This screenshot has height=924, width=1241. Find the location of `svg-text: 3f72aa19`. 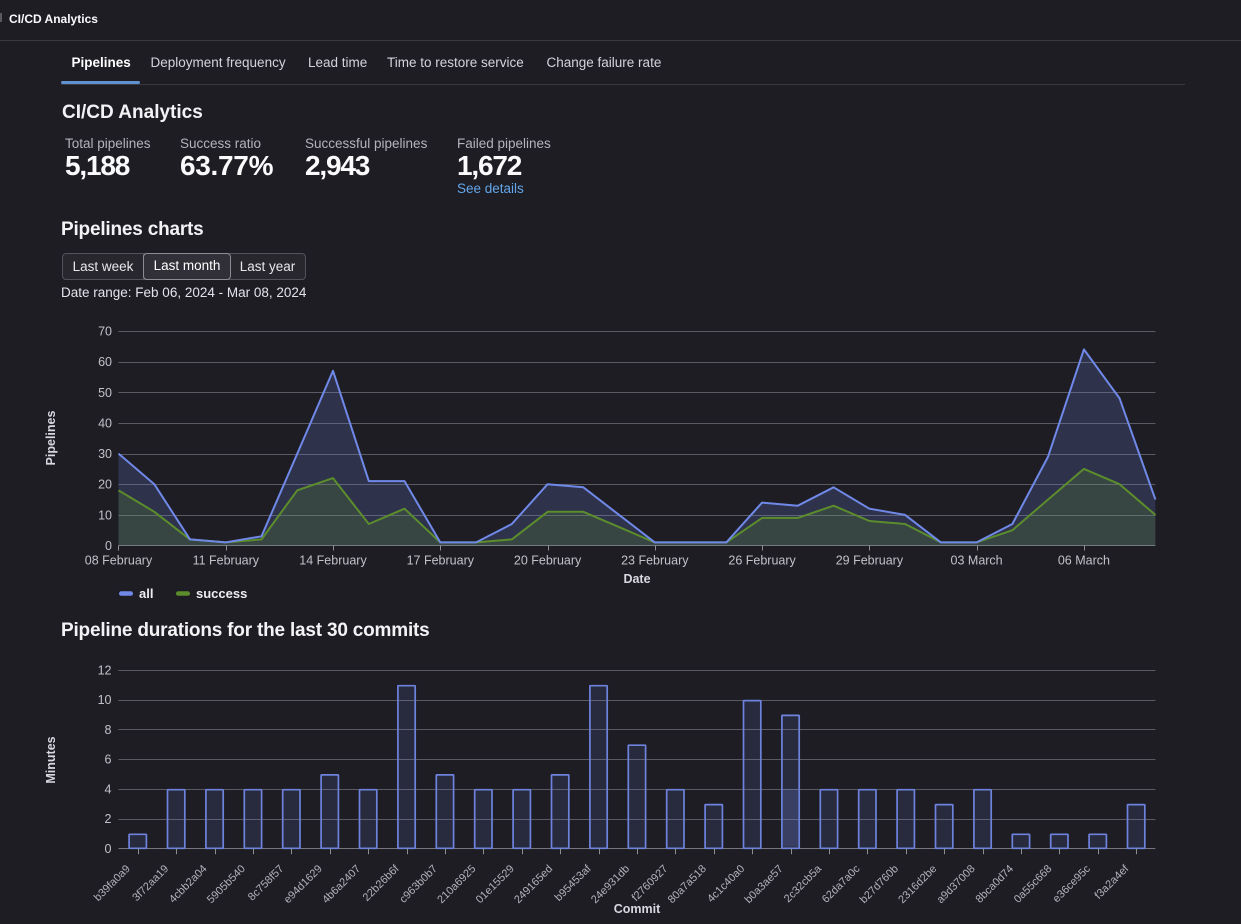

svg-text: 3f72aa19 is located at coordinates (150, 883).